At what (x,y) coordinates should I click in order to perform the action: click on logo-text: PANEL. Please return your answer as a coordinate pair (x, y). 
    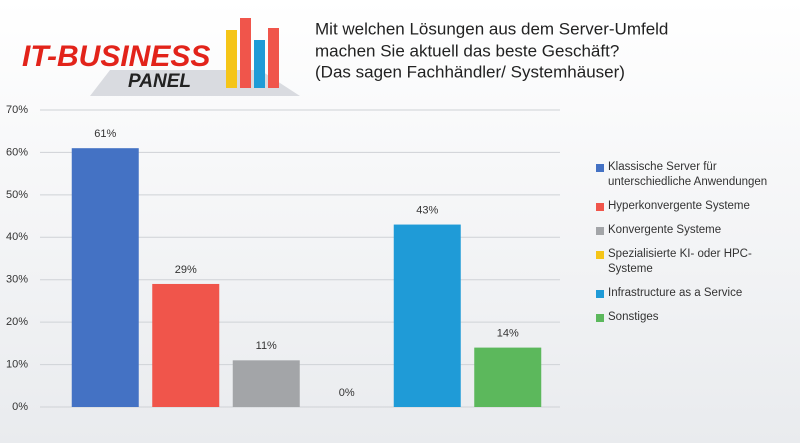
    Looking at the image, I should click on (159, 81).